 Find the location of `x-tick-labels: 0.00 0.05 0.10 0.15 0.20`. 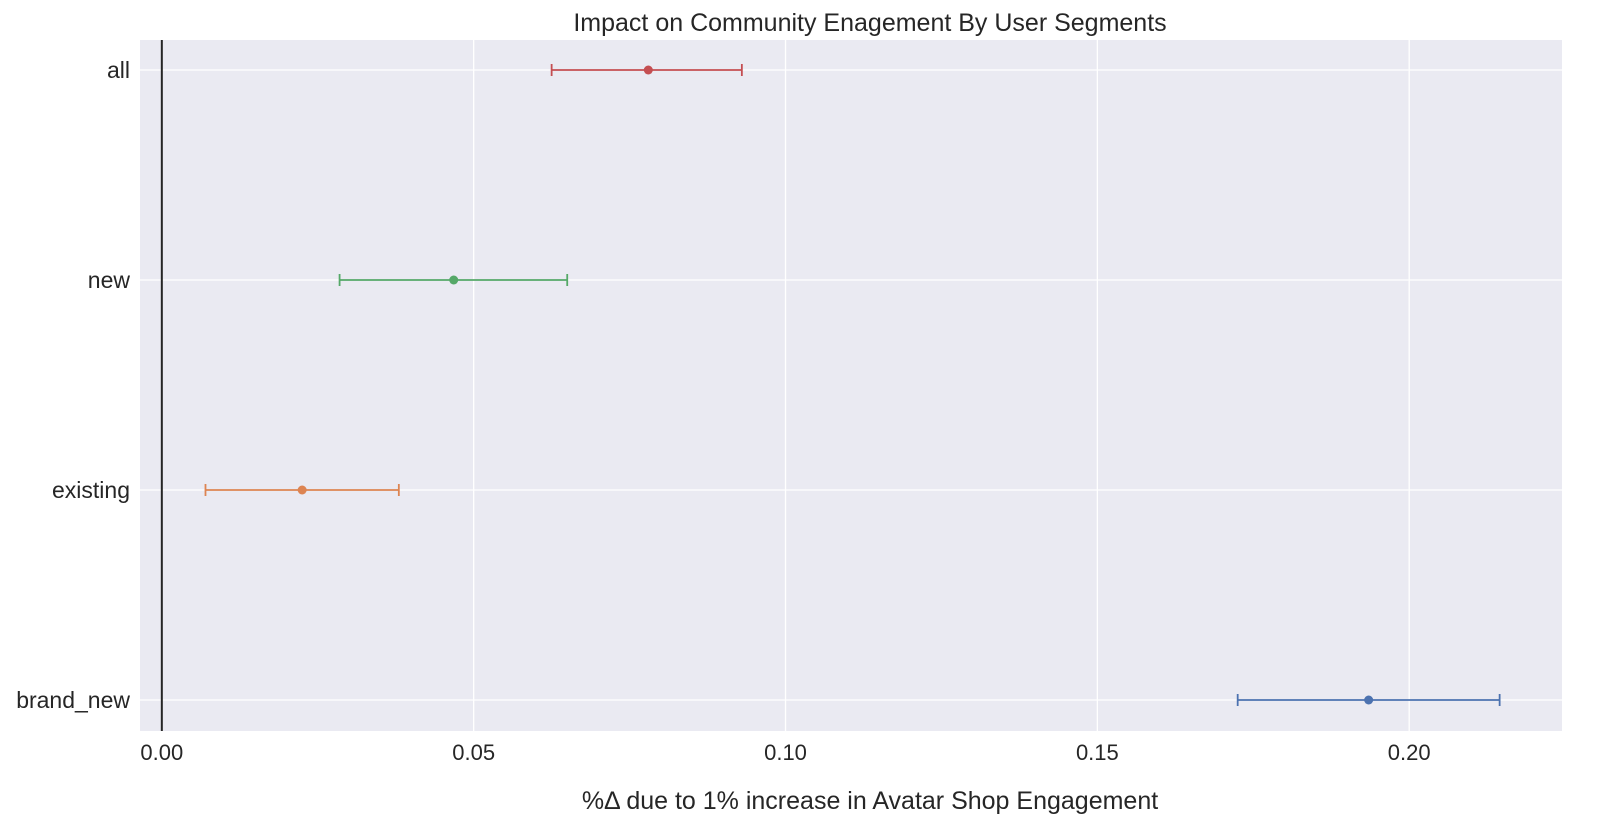

x-tick-labels: 0.00 0.05 0.10 0.15 0.20 is located at coordinates (785, 752).